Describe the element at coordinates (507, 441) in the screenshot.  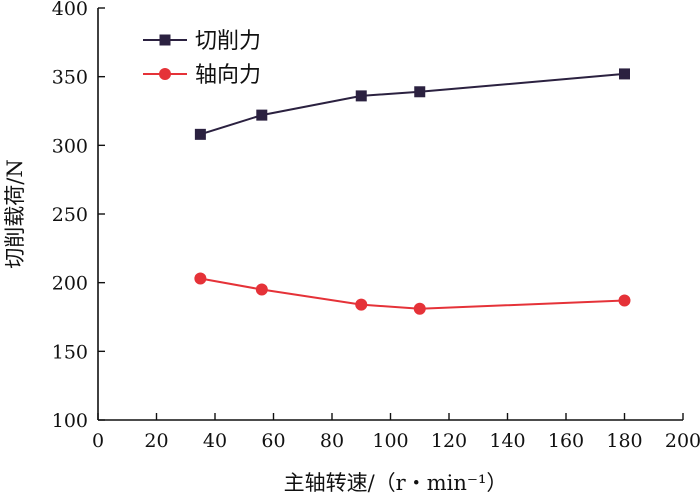
I see `x-tick-label: 140` at that location.